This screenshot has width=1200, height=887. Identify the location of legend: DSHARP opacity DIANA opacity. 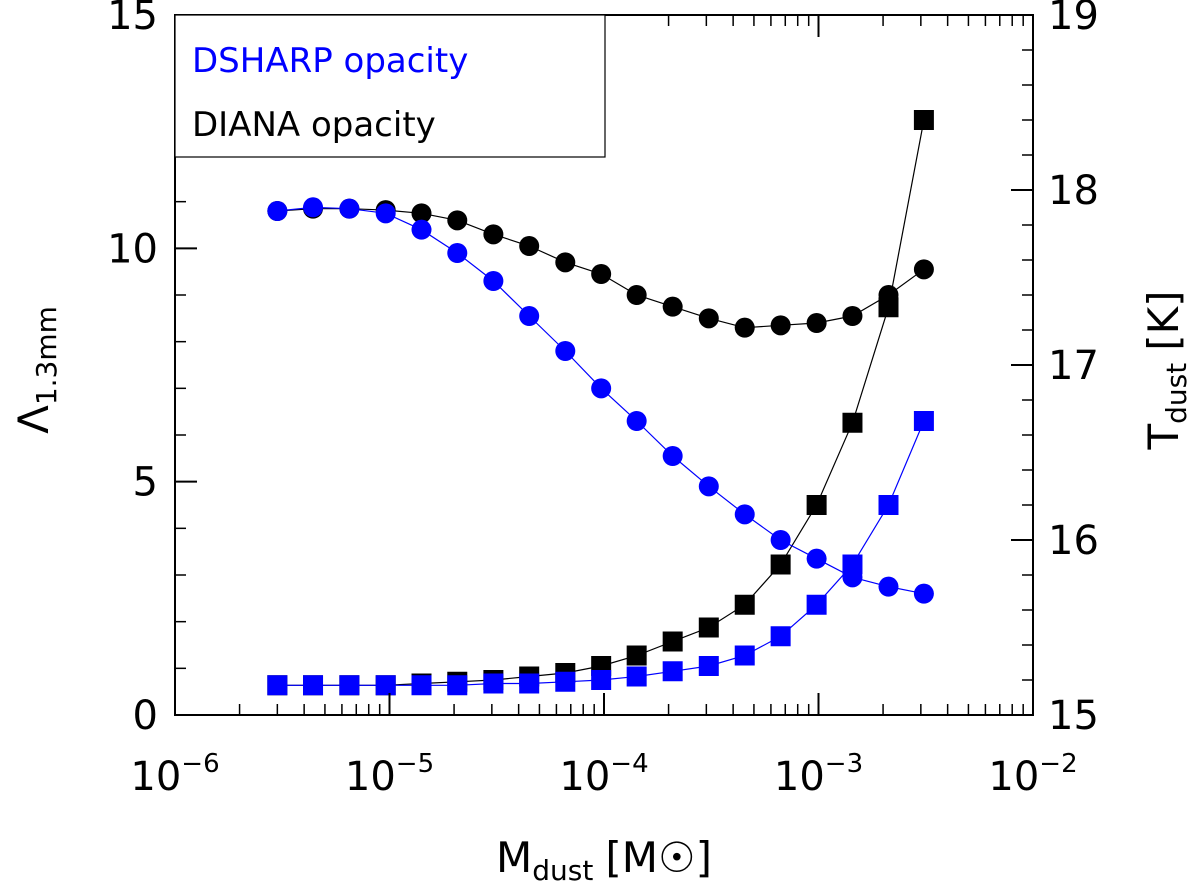
(390, 86).